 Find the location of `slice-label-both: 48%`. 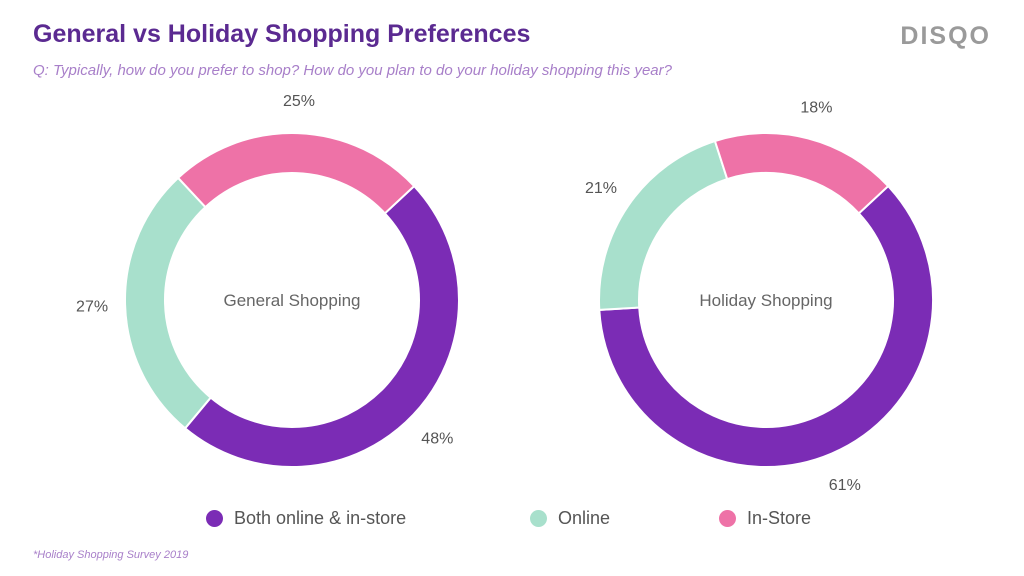

slice-label-both: 48% is located at coordinates (437, 438).